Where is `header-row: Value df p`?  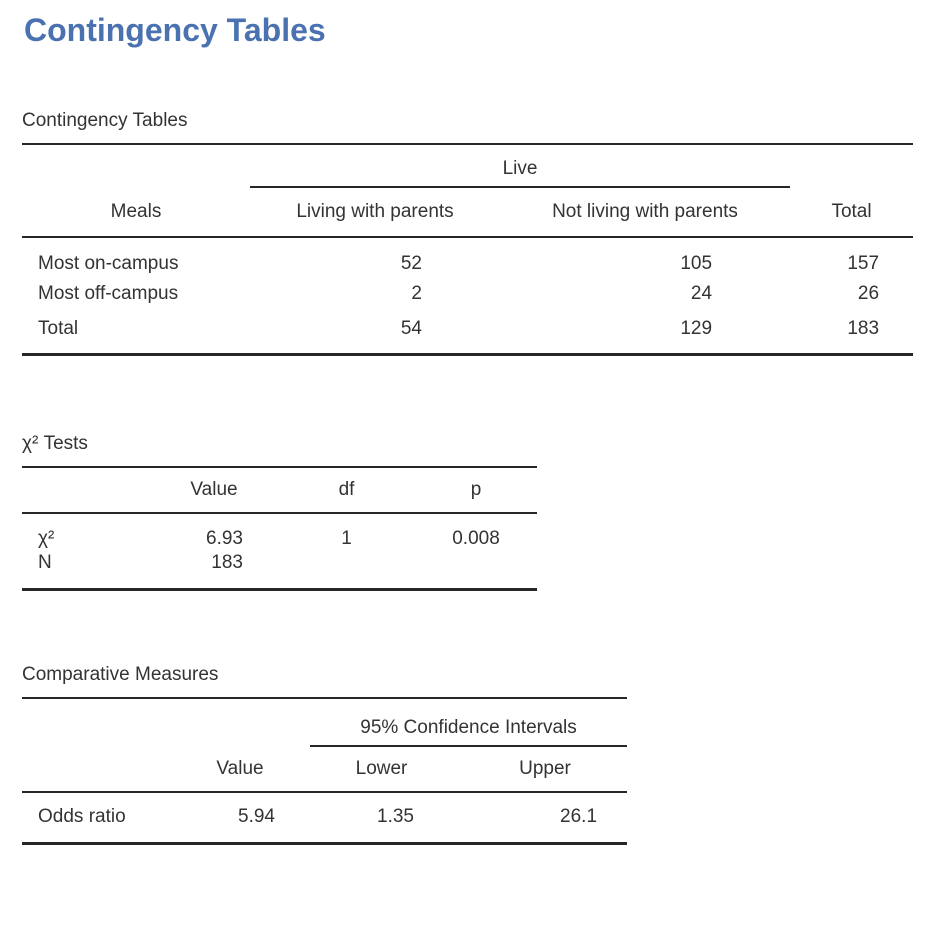
header-row: Value df p is located at coordinates (279, 490).